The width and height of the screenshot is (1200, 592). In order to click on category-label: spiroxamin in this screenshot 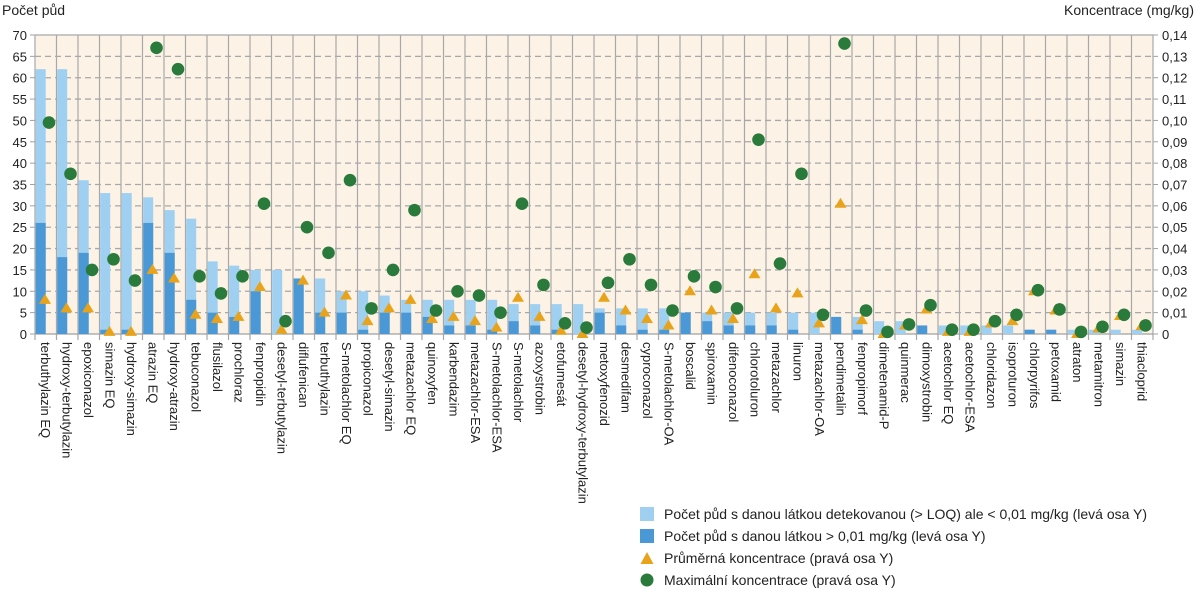, I will do `click(712, 373)`.